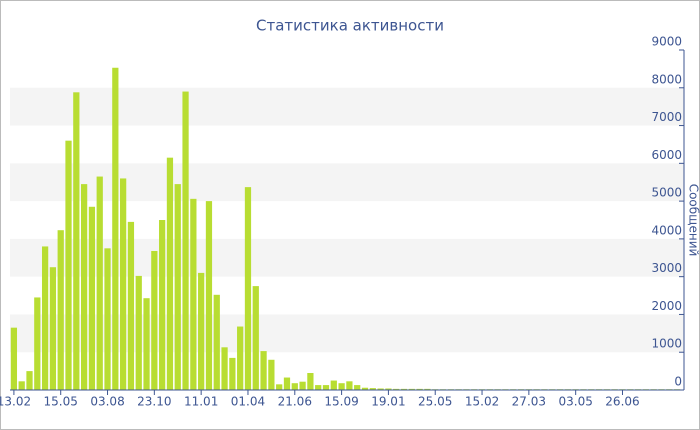  I want to click on x-tick-label: 21.06, so click(295, 402).